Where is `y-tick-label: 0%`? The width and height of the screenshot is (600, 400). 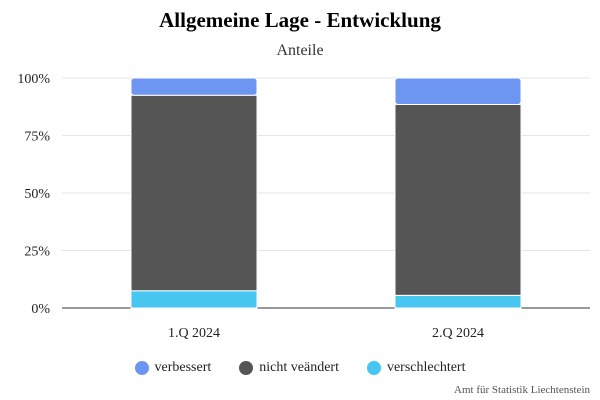
y-tick-label: 0% is located at coordinates (40, 309).